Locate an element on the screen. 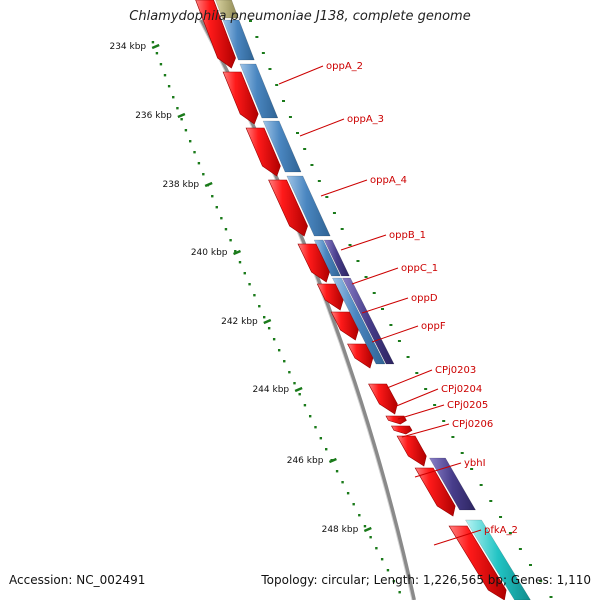 The height and width of the screenshot is (600, 600). gene-label: CPj0204 is located at coordinates (461, 389).